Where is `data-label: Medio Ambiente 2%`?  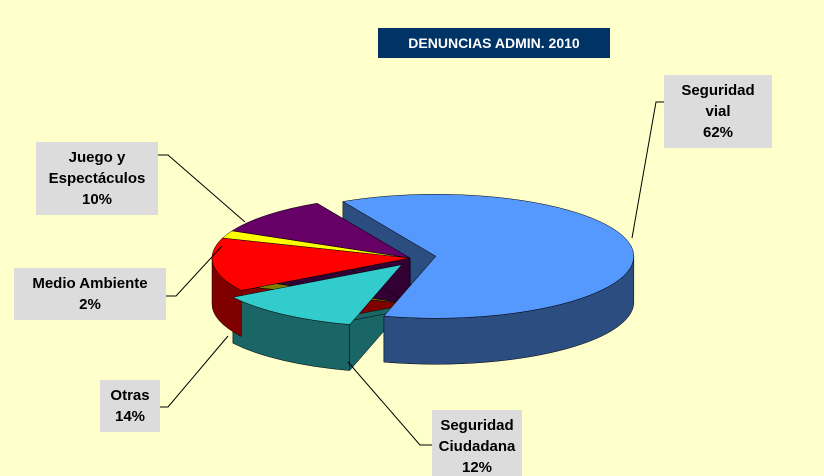
data-label: Medio Ambiente 2% is located at coordinates (90, 294).